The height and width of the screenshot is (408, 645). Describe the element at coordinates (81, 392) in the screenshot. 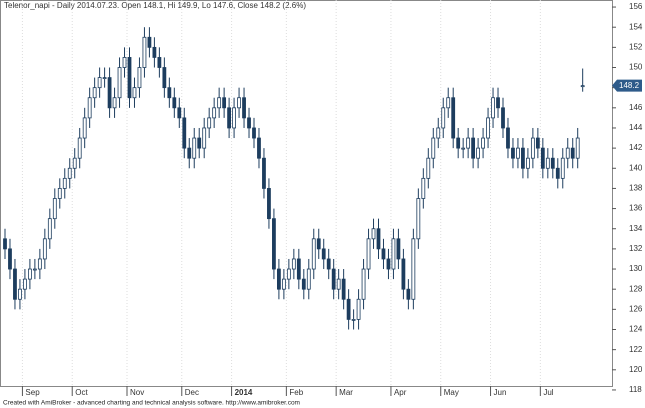

I see `x-tick-label: Oct` at that location.